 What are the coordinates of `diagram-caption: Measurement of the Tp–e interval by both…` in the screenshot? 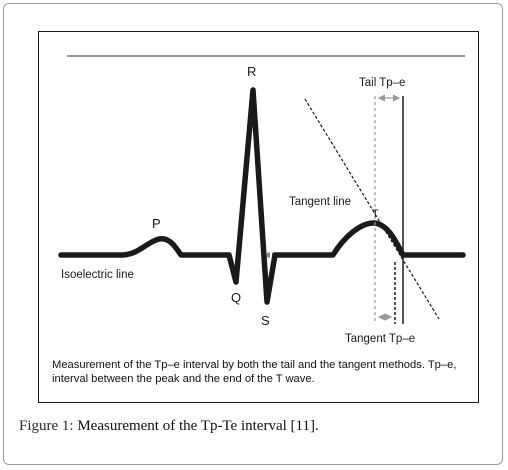 It's located at (254, 372).